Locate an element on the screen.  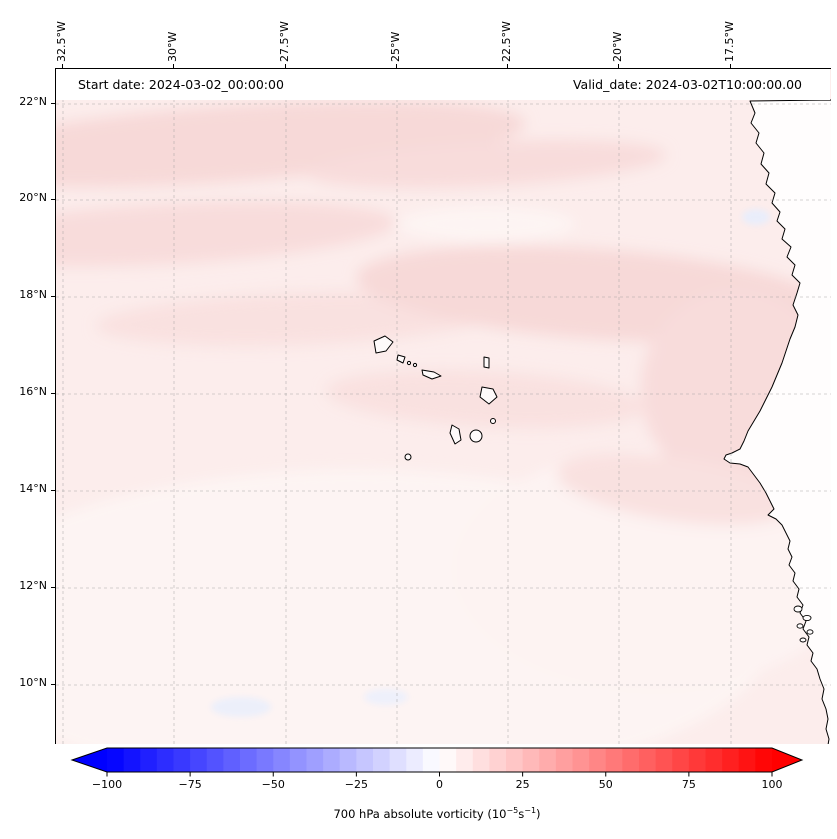
colorbar is located at coordinates (437, 762).